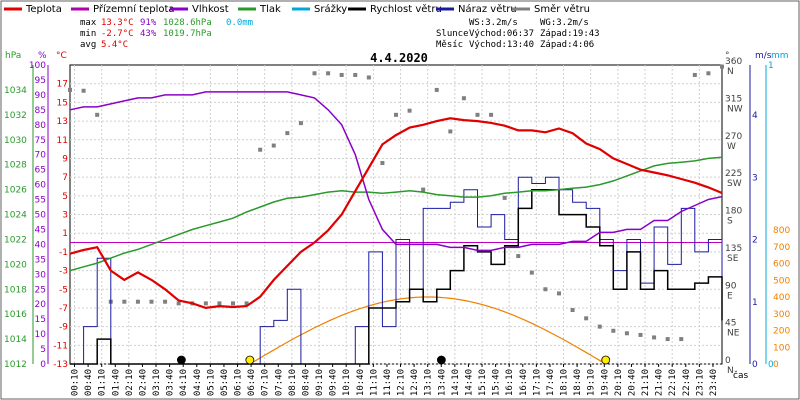  I want to click on x-tick-label: 18:10, so click(565, 382).